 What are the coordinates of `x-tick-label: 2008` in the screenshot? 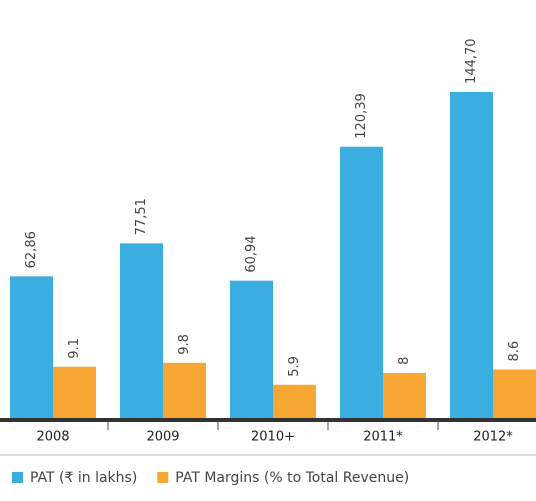 It's located at (52, 437).